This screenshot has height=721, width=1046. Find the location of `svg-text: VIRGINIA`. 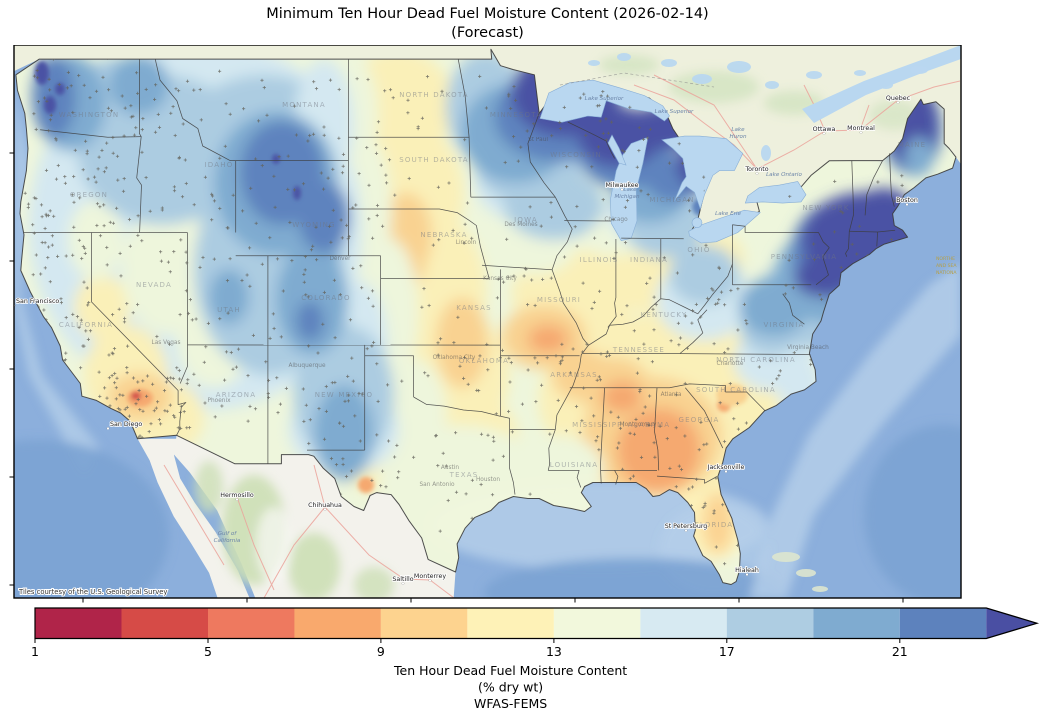

svg-text: VIRGINIA is located at coordinates (784, 325).